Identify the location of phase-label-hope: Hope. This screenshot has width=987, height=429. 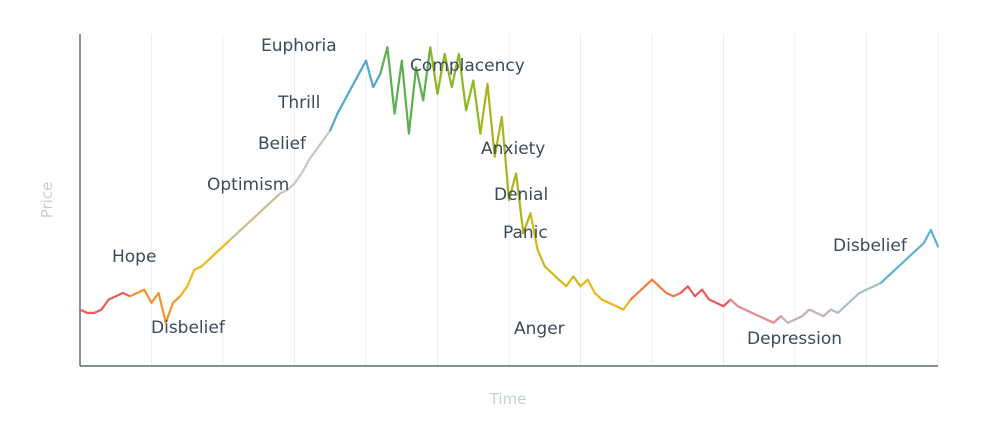
(134, 257).